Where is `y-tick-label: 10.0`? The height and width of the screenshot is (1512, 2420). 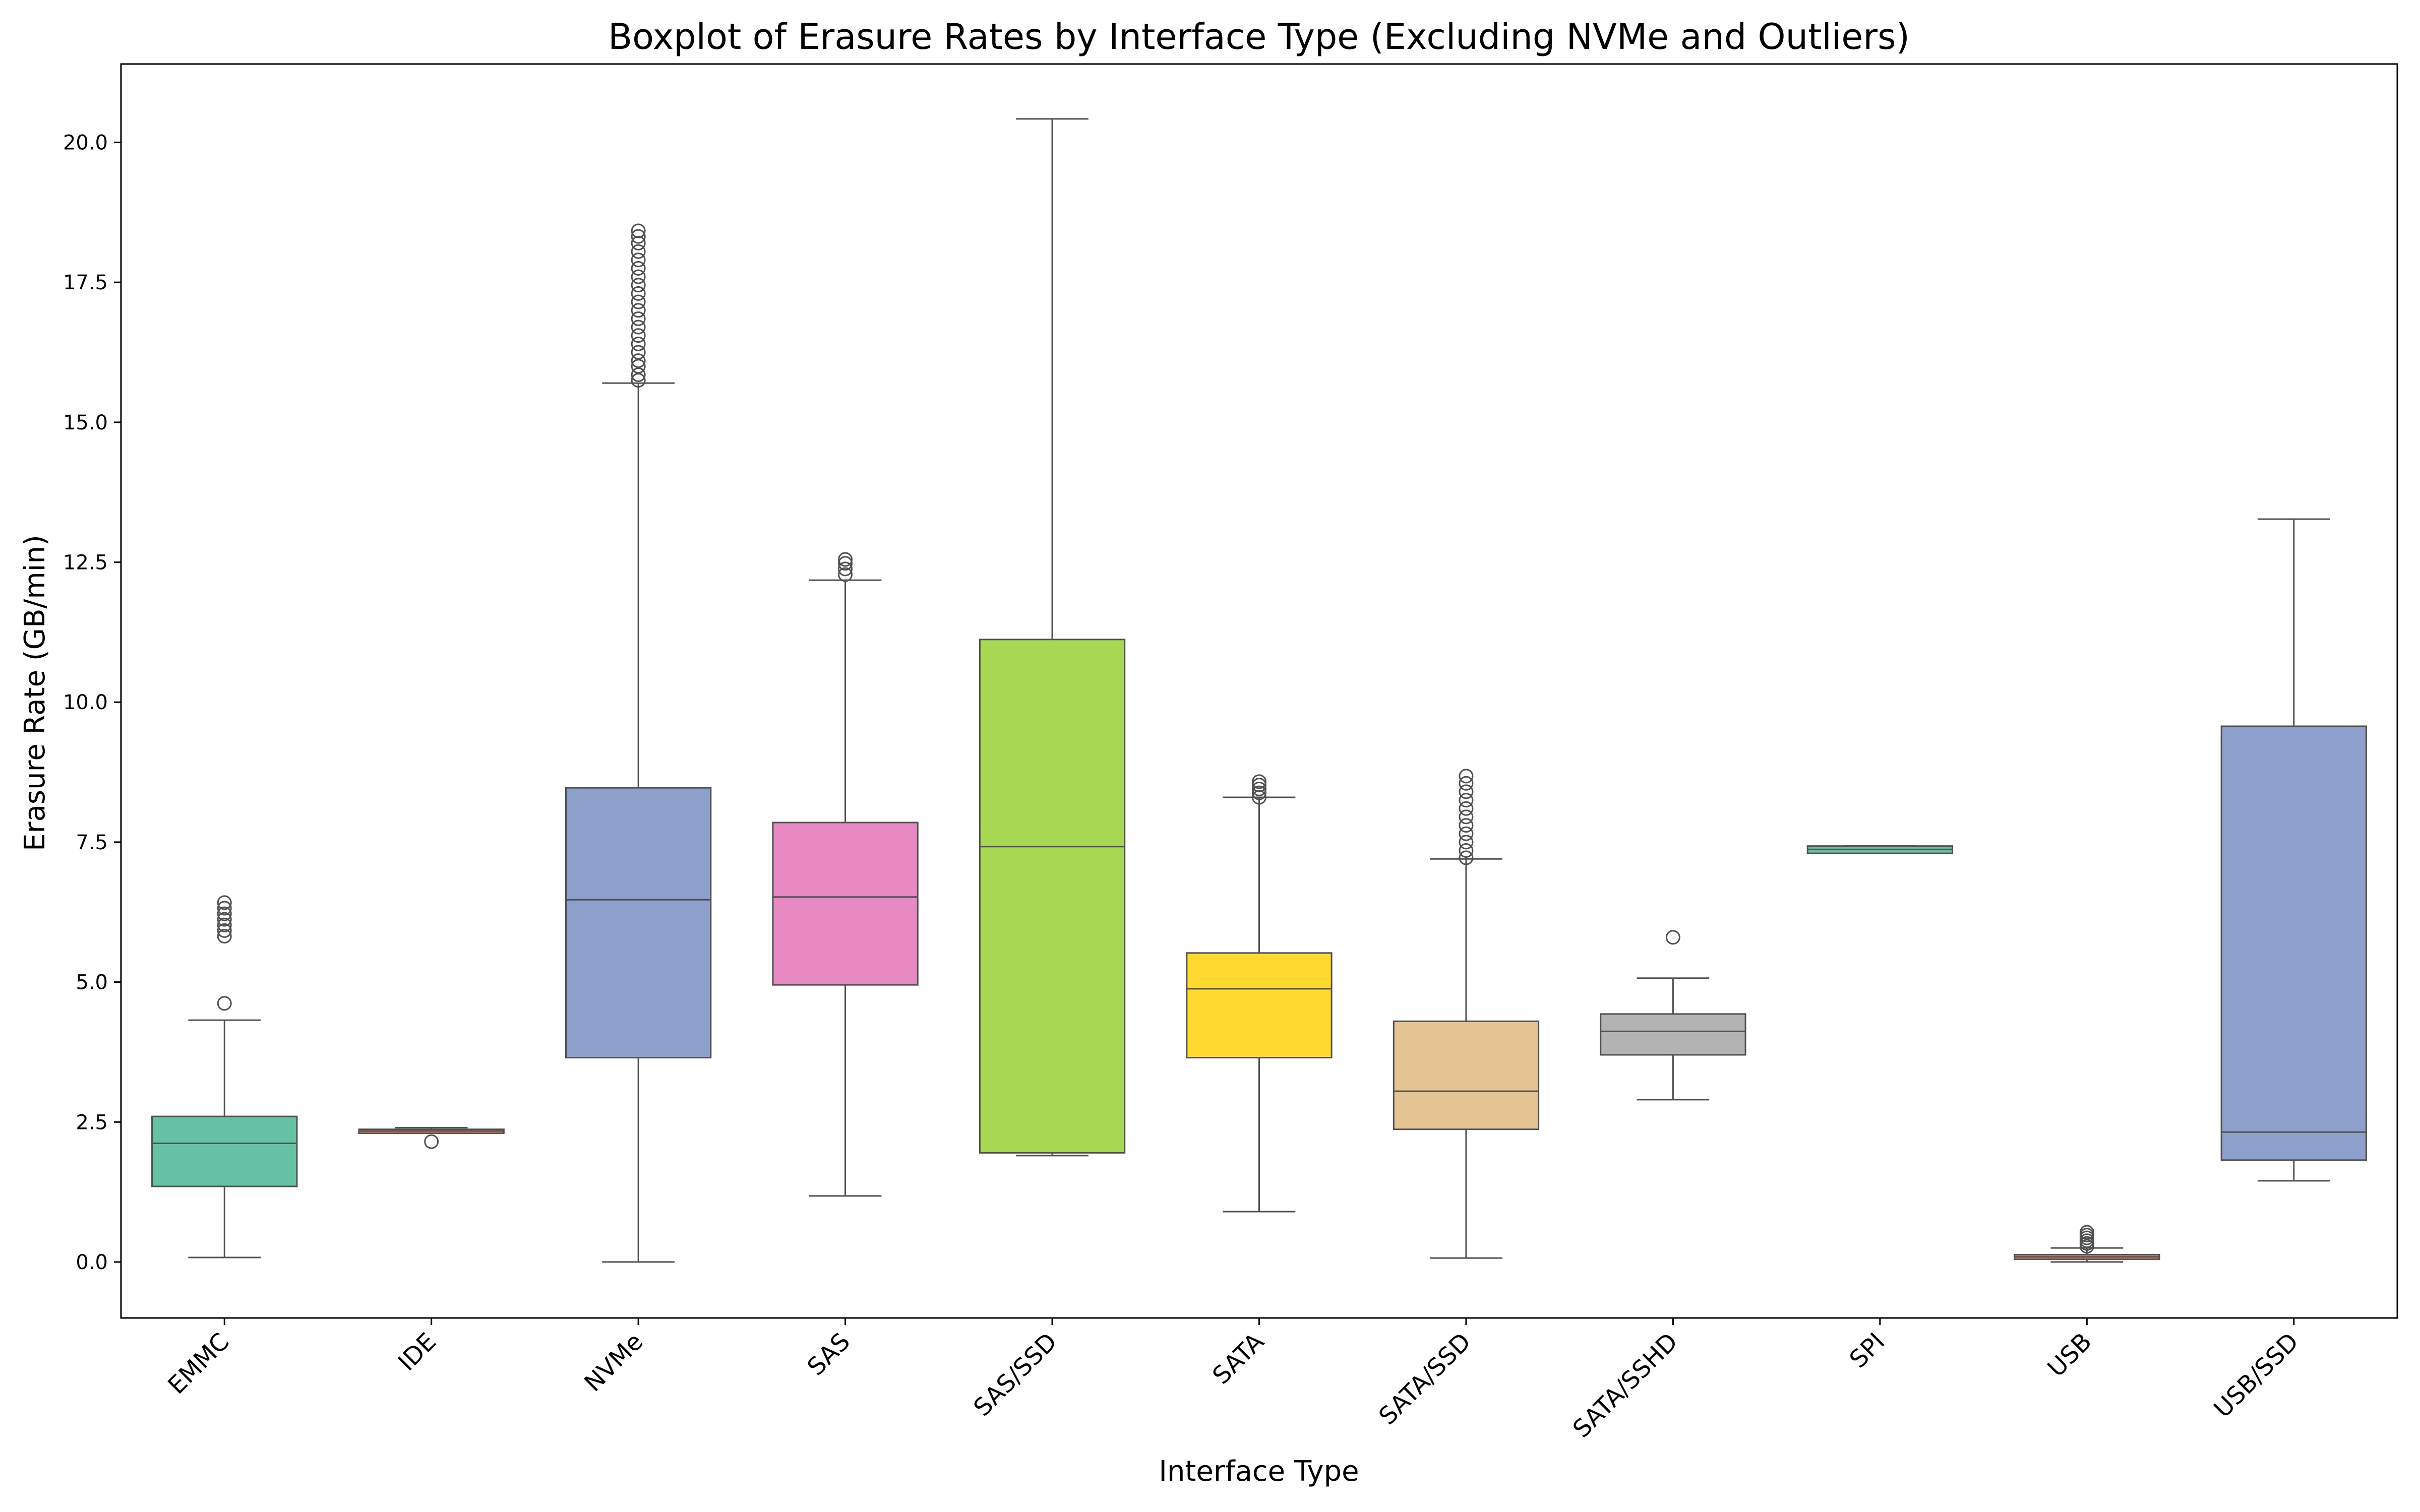 y-tick-label: 10.0 is located at coordinates (85, 703).